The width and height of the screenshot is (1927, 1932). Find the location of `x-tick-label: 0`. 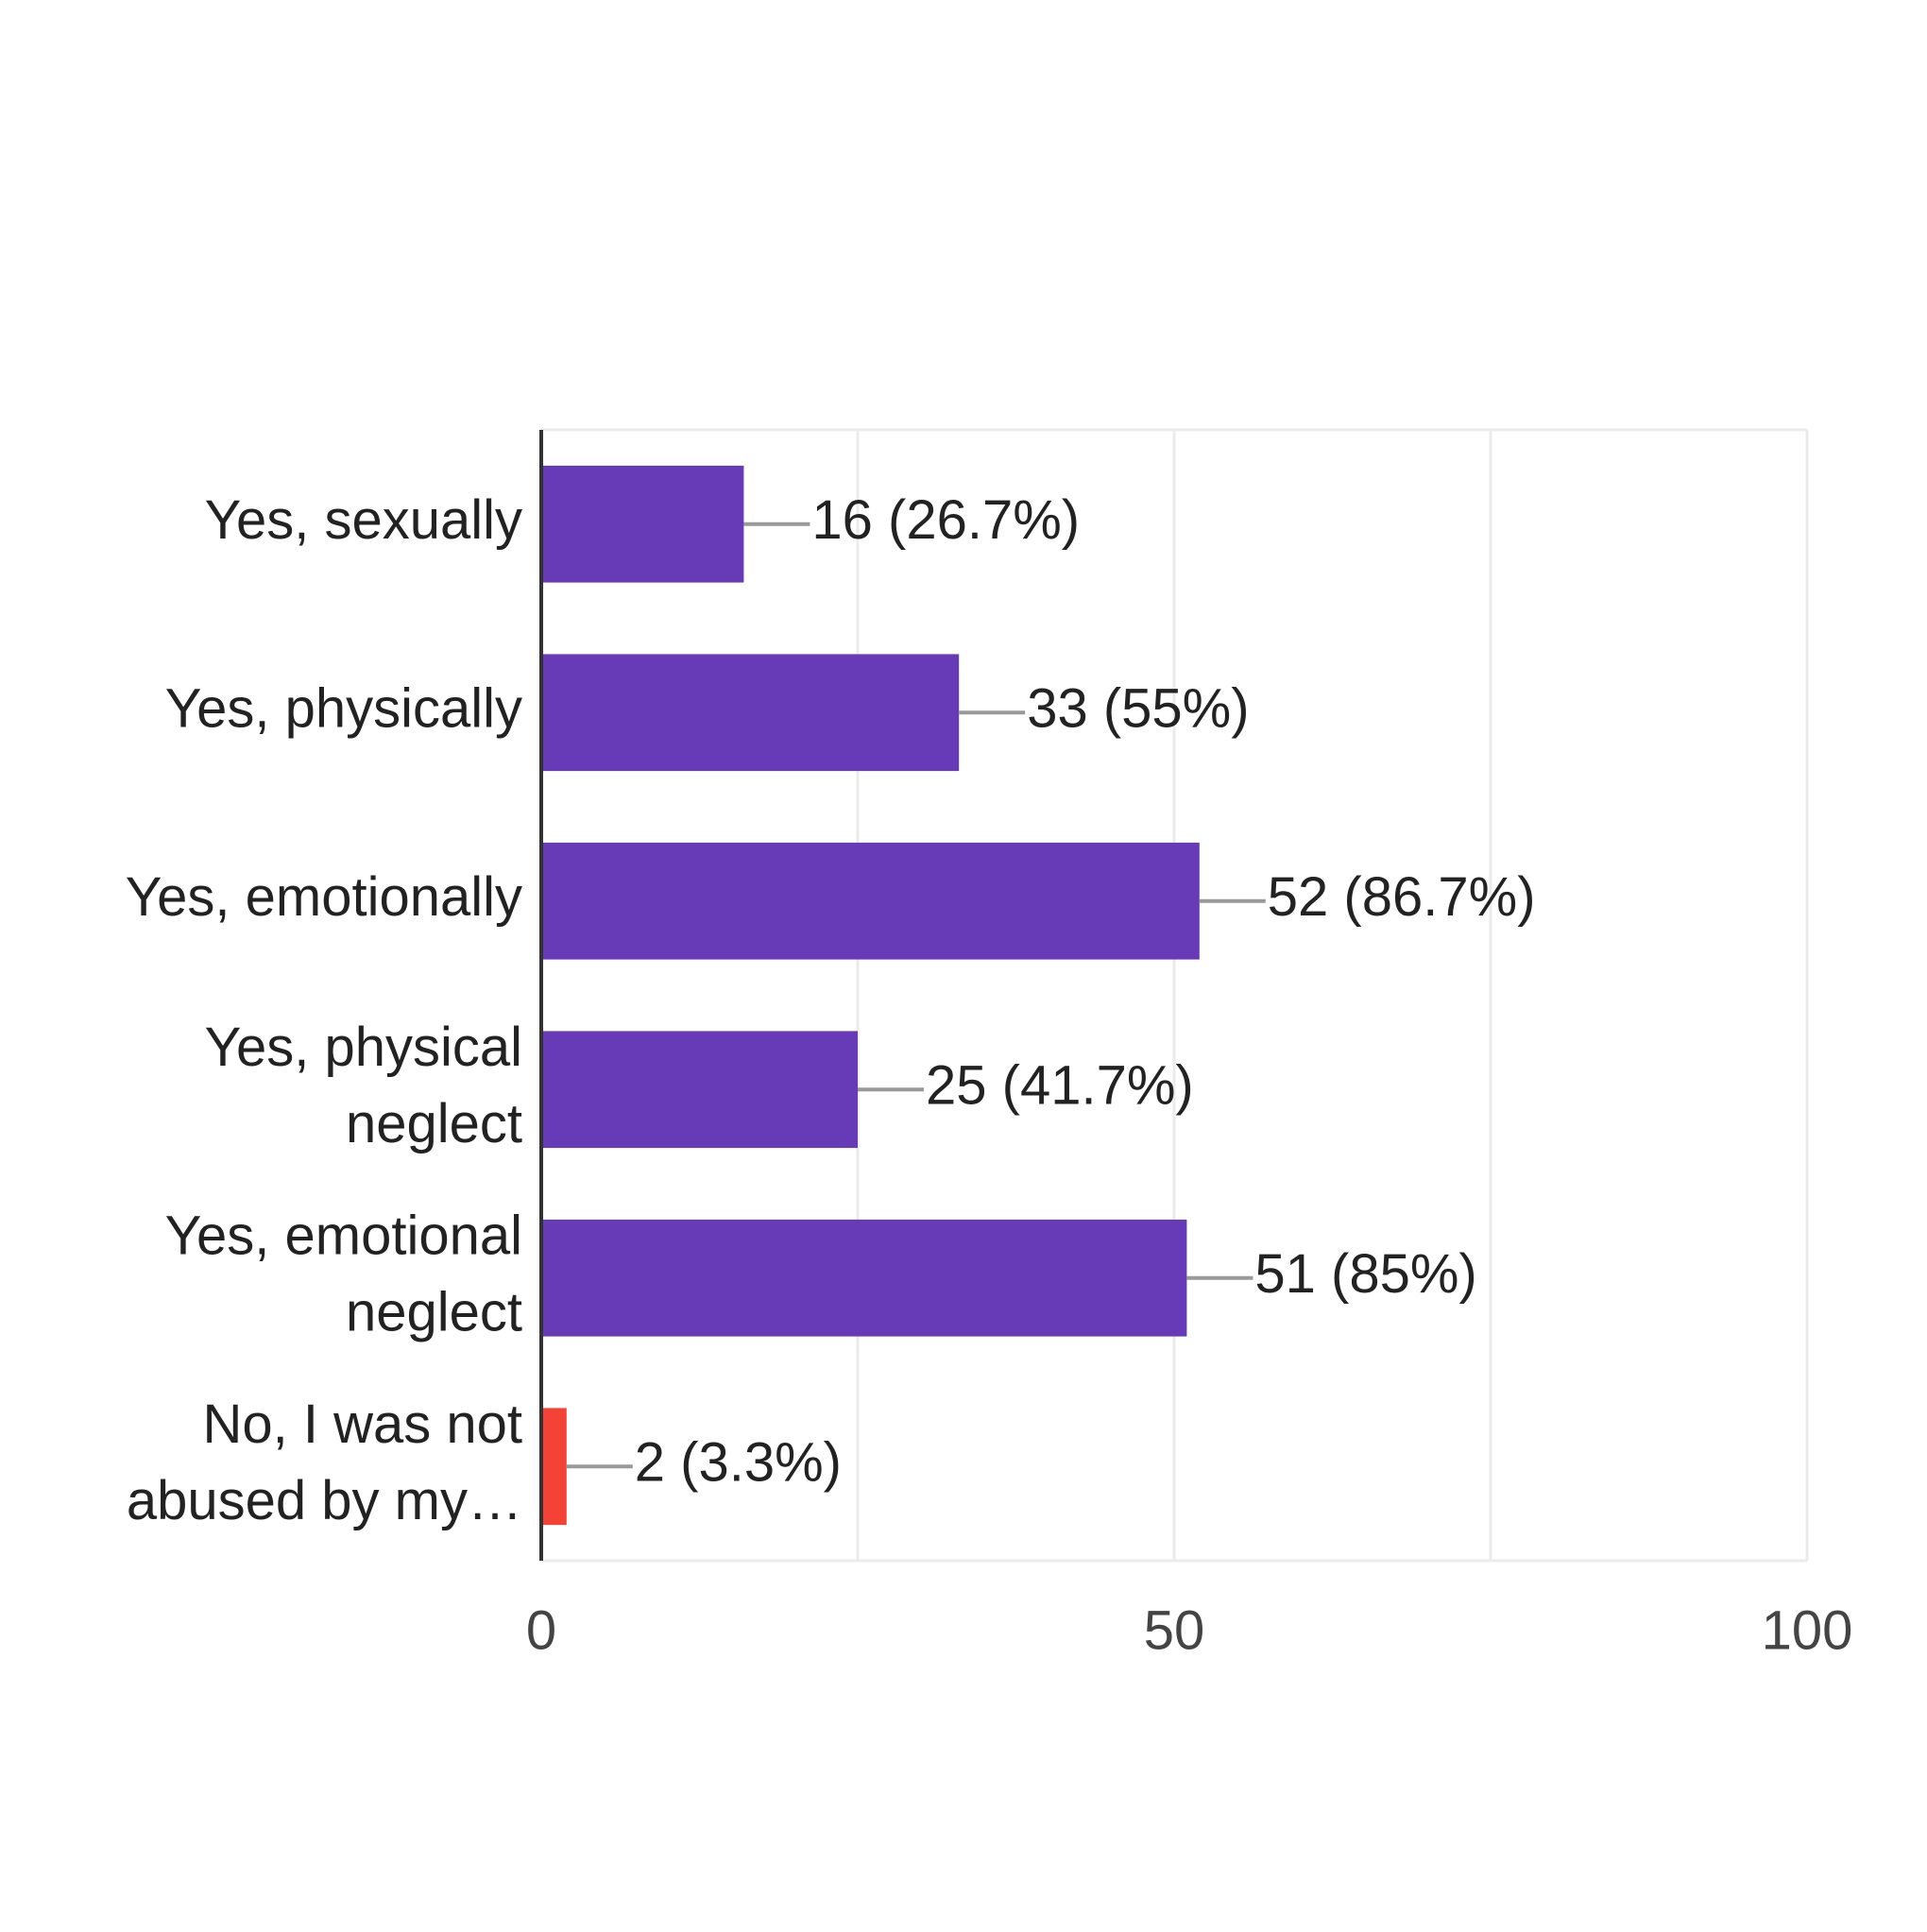

x-tick-label: 0 is located at coordinates (541, 1630).